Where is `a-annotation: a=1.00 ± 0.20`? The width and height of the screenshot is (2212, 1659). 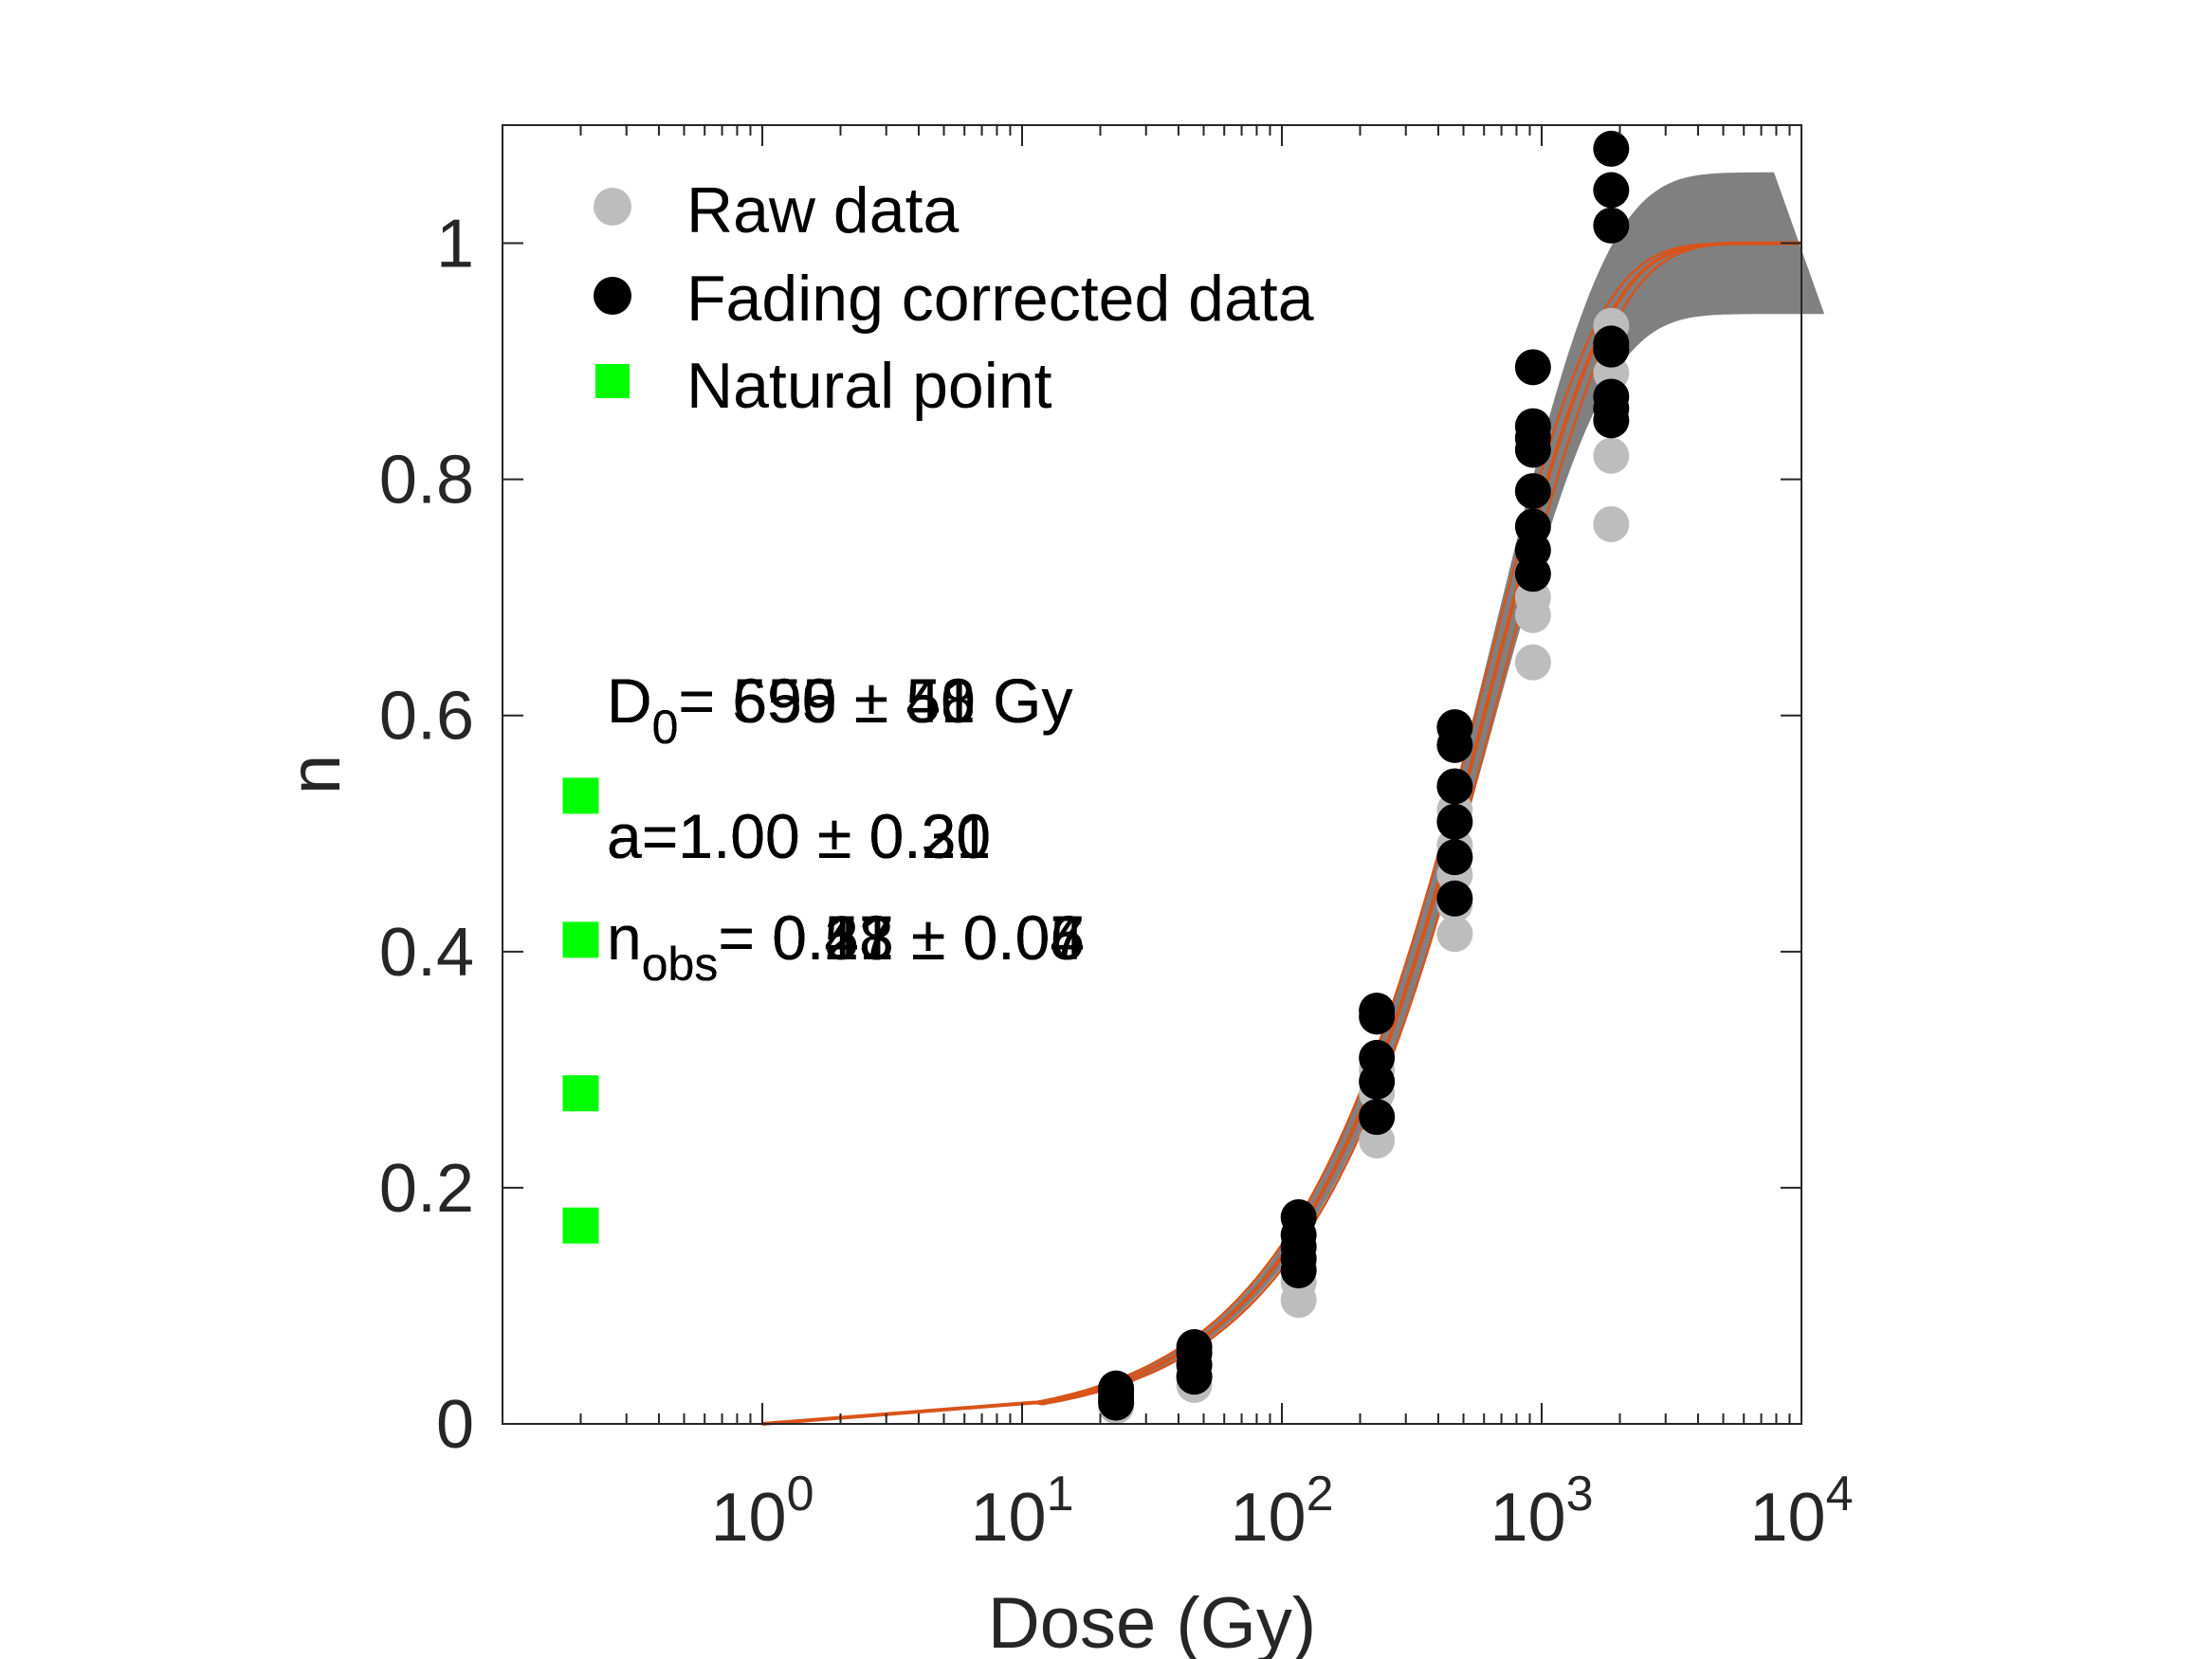
a-annotation: a=1.00 ± 0.20 is located at coordinates (799, 836).